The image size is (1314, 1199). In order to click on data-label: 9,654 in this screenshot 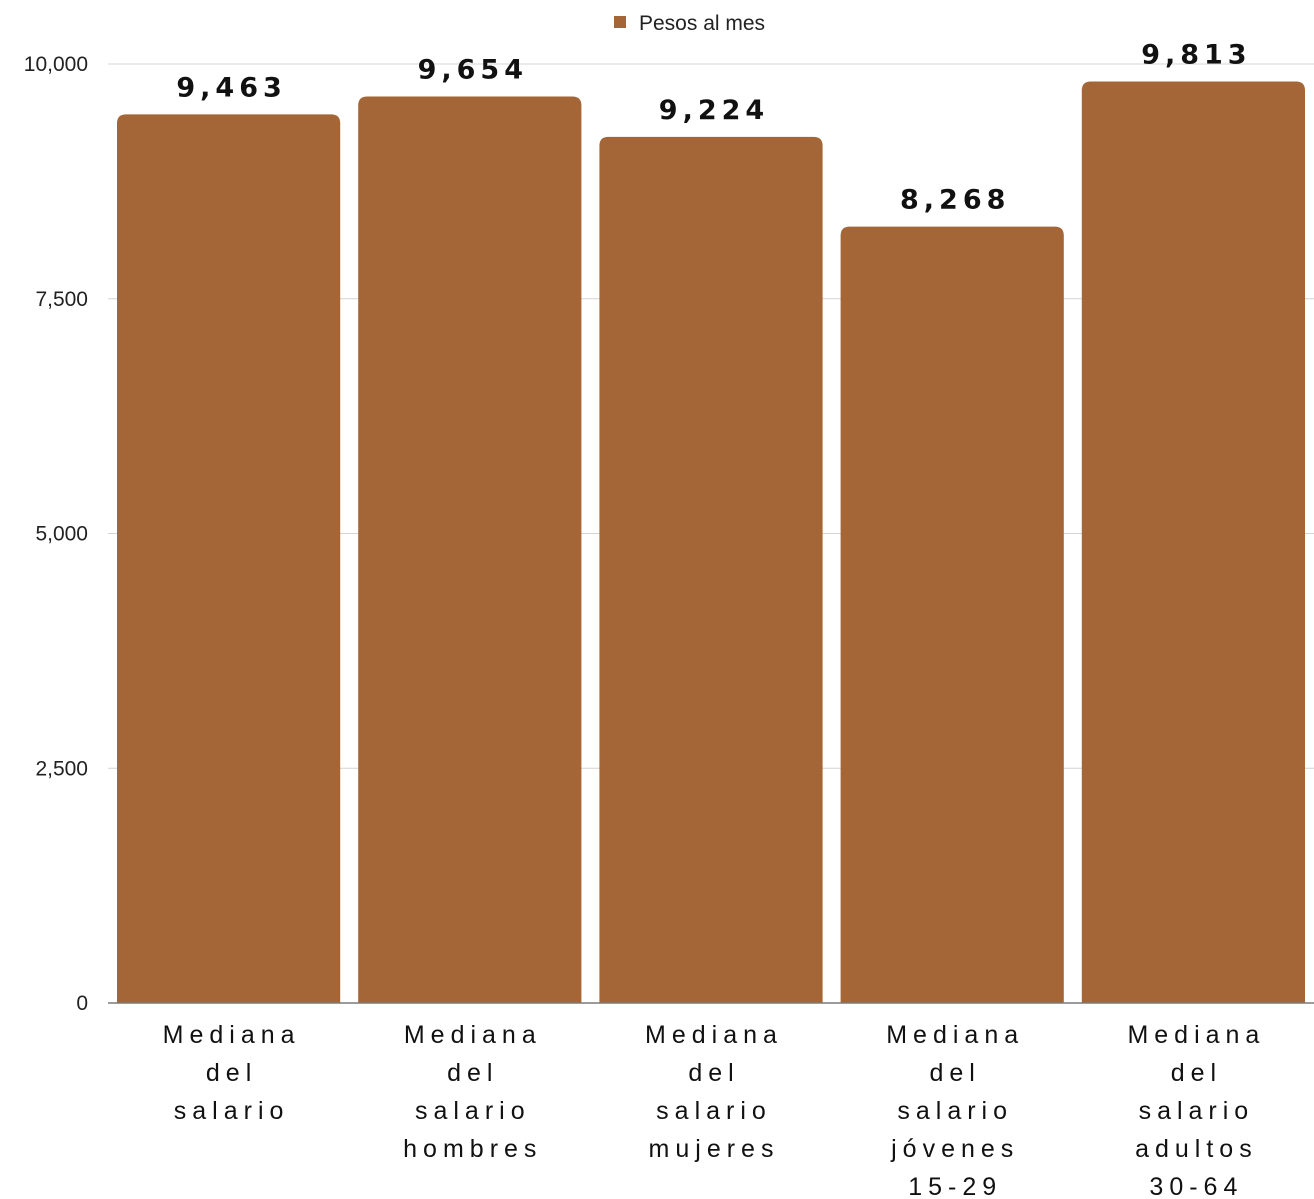, I will do `click(473, 69)`.